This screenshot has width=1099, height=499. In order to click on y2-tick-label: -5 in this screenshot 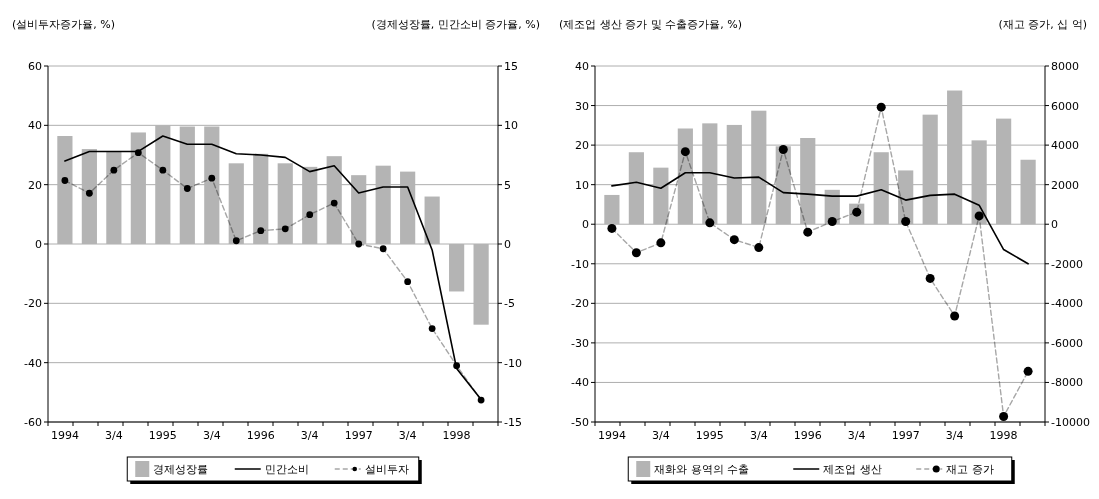, I will do `click(509, 304)`.